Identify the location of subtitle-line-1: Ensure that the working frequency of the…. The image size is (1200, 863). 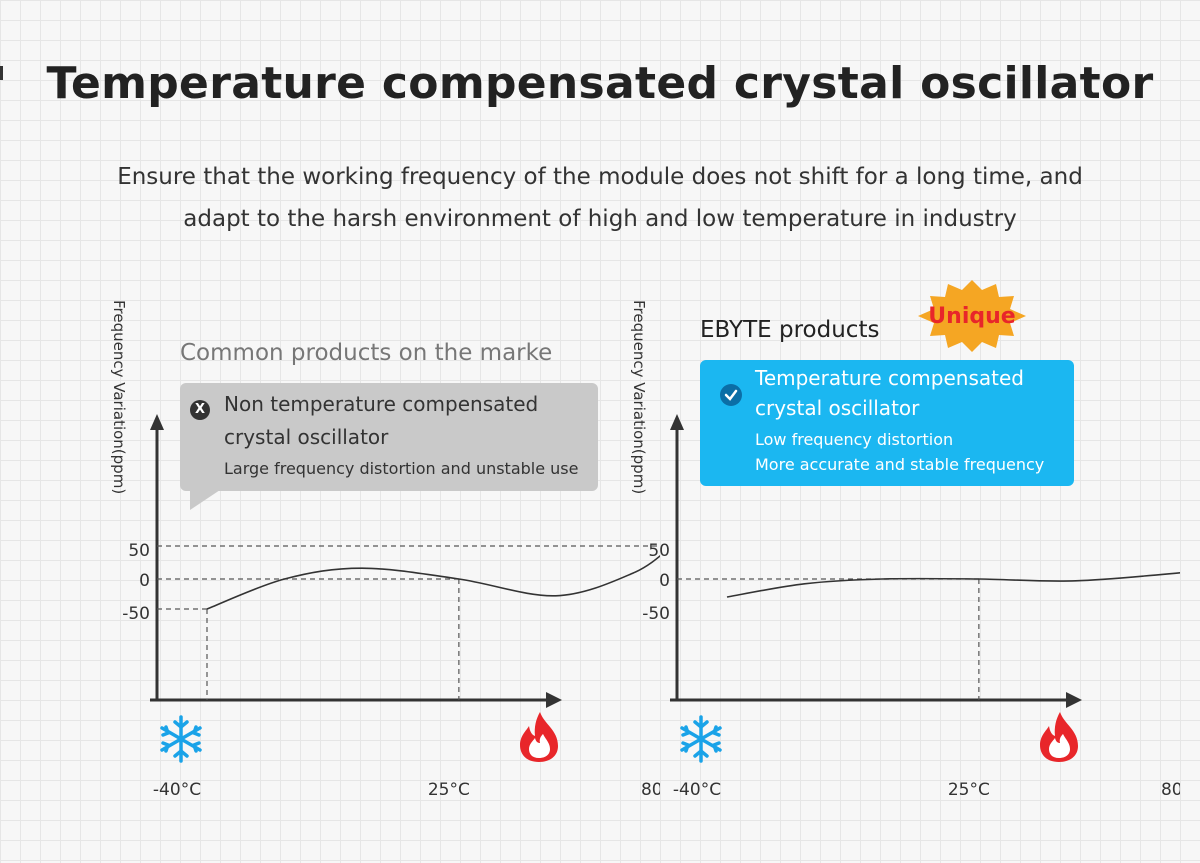
(600, 177).